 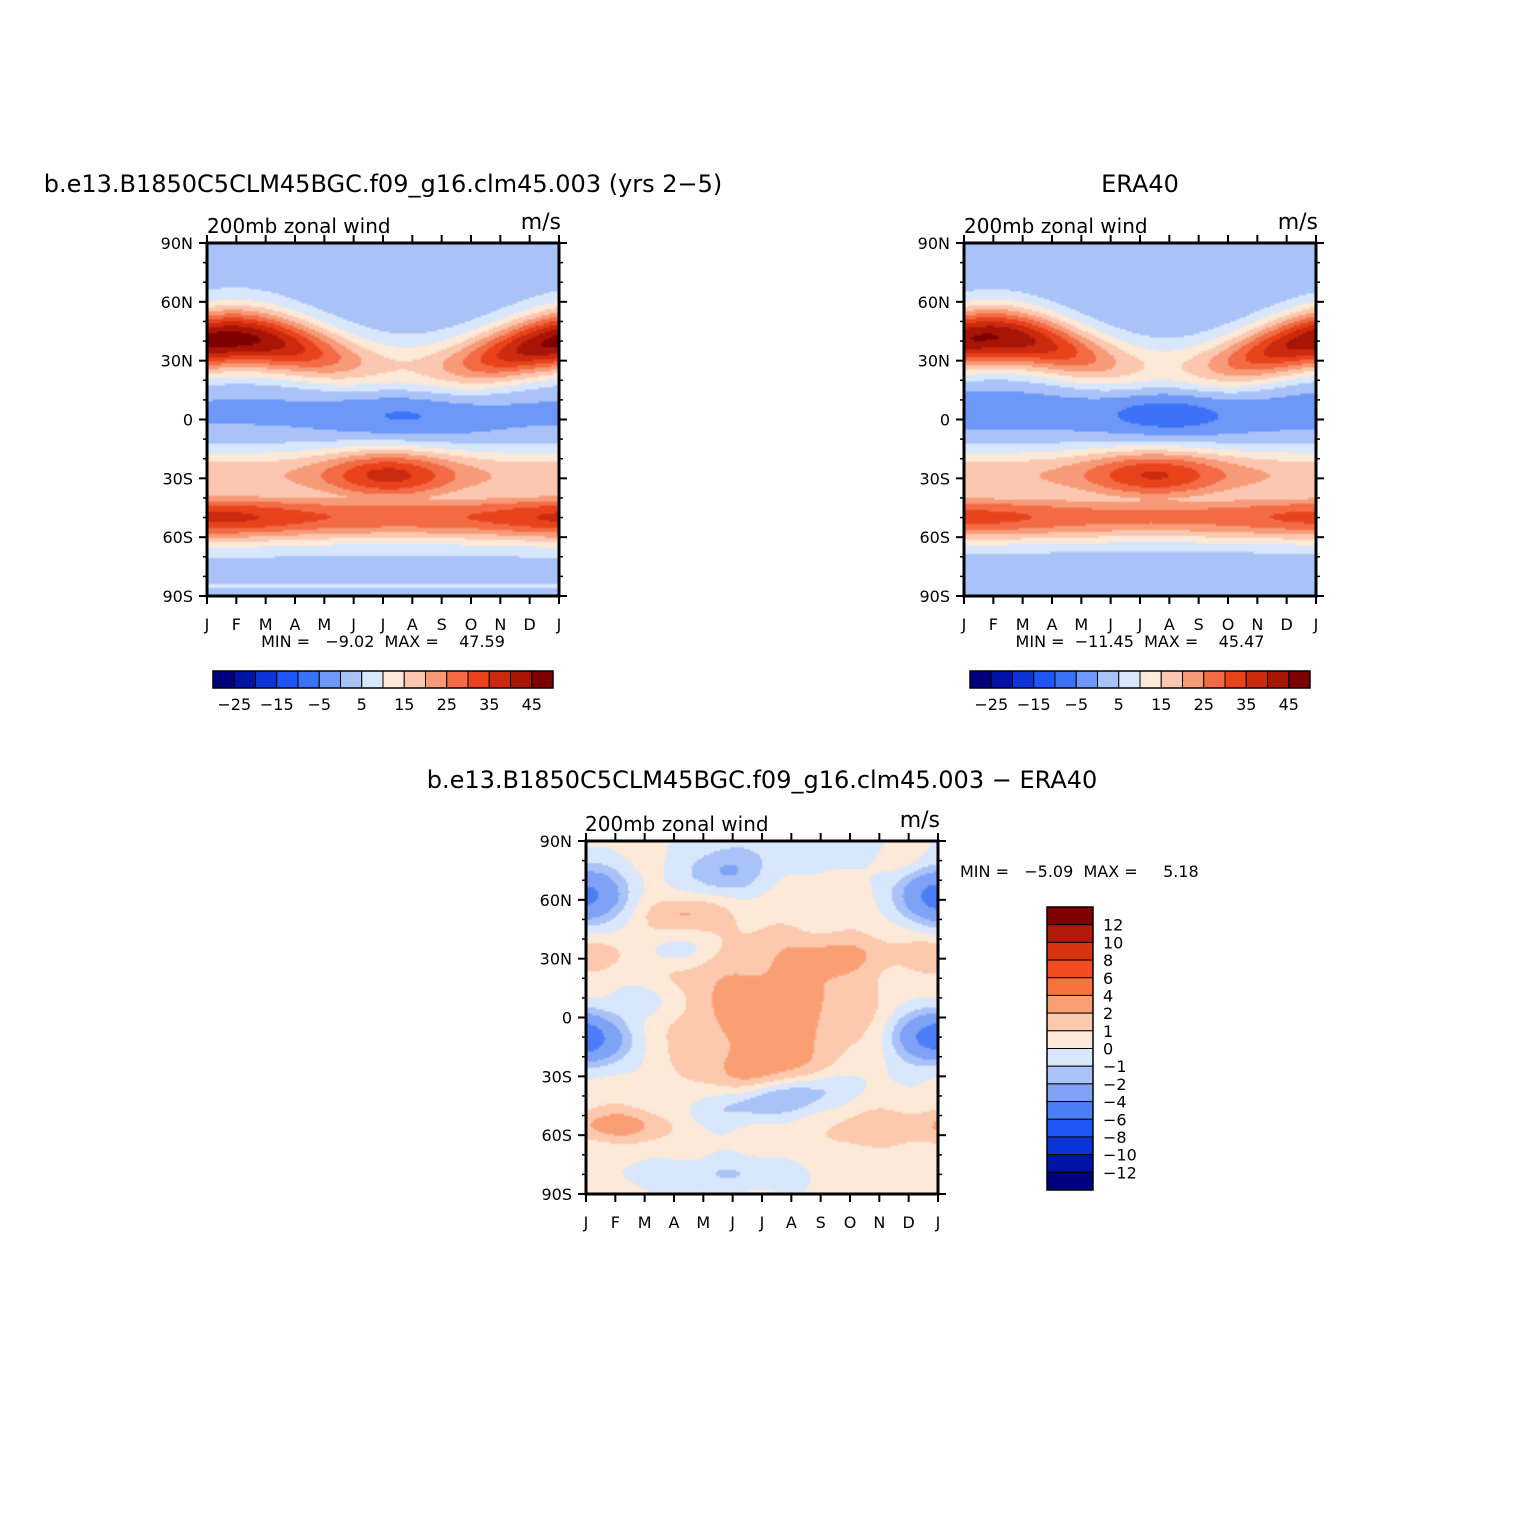 I want to click on panel-model-field, so click(x=383, y=419).